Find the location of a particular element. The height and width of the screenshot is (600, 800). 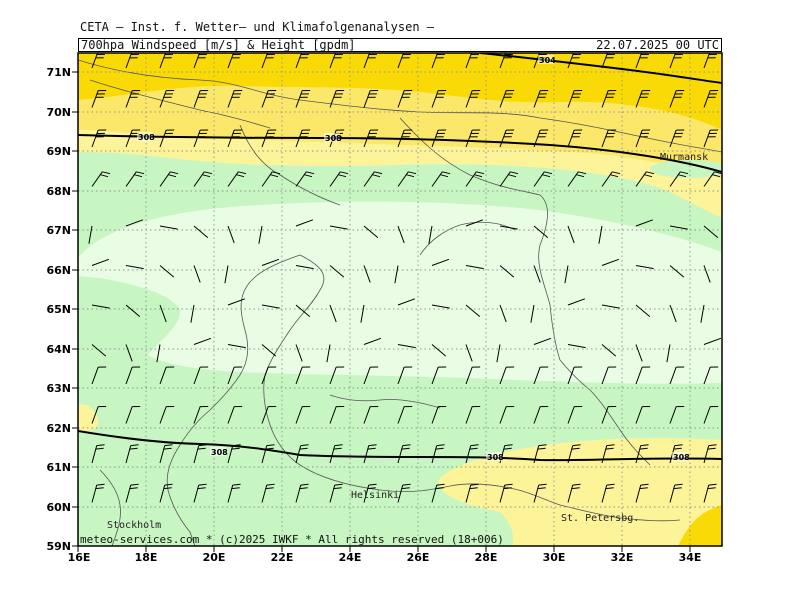

lon-label: 22E is located at coordinates (282, 557).